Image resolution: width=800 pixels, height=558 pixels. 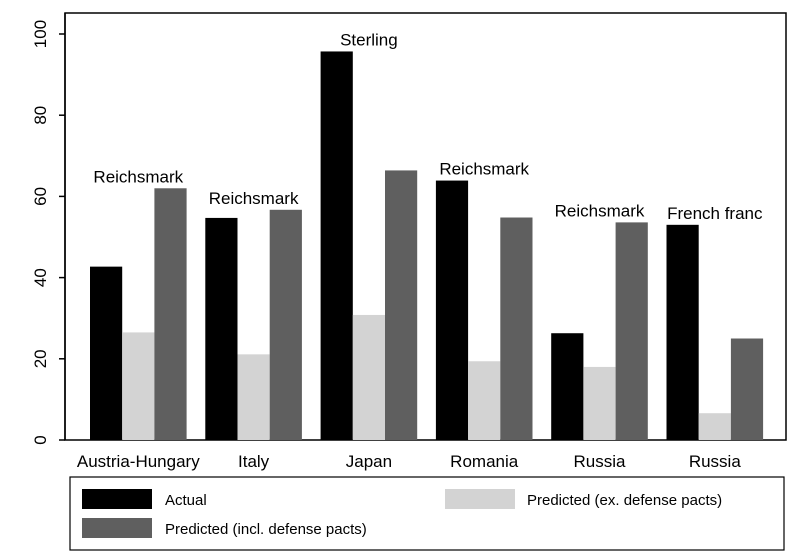 What do you see at coordinates (40, 196) in the screenshot?
I see `y-tick-label: 60` at bounding box center [40, 196].